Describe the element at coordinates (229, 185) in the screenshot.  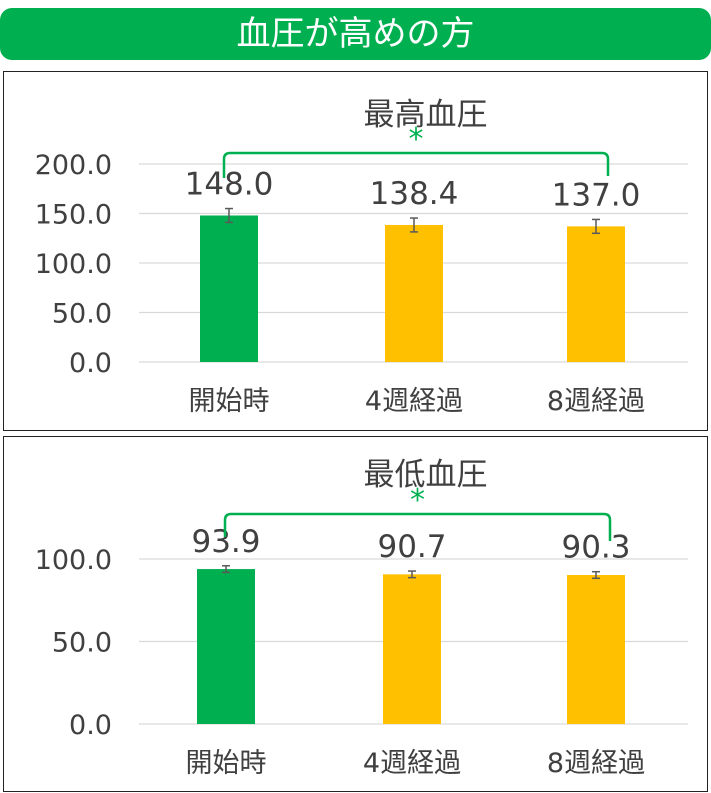
I see `data-label: 148.0` at that location.